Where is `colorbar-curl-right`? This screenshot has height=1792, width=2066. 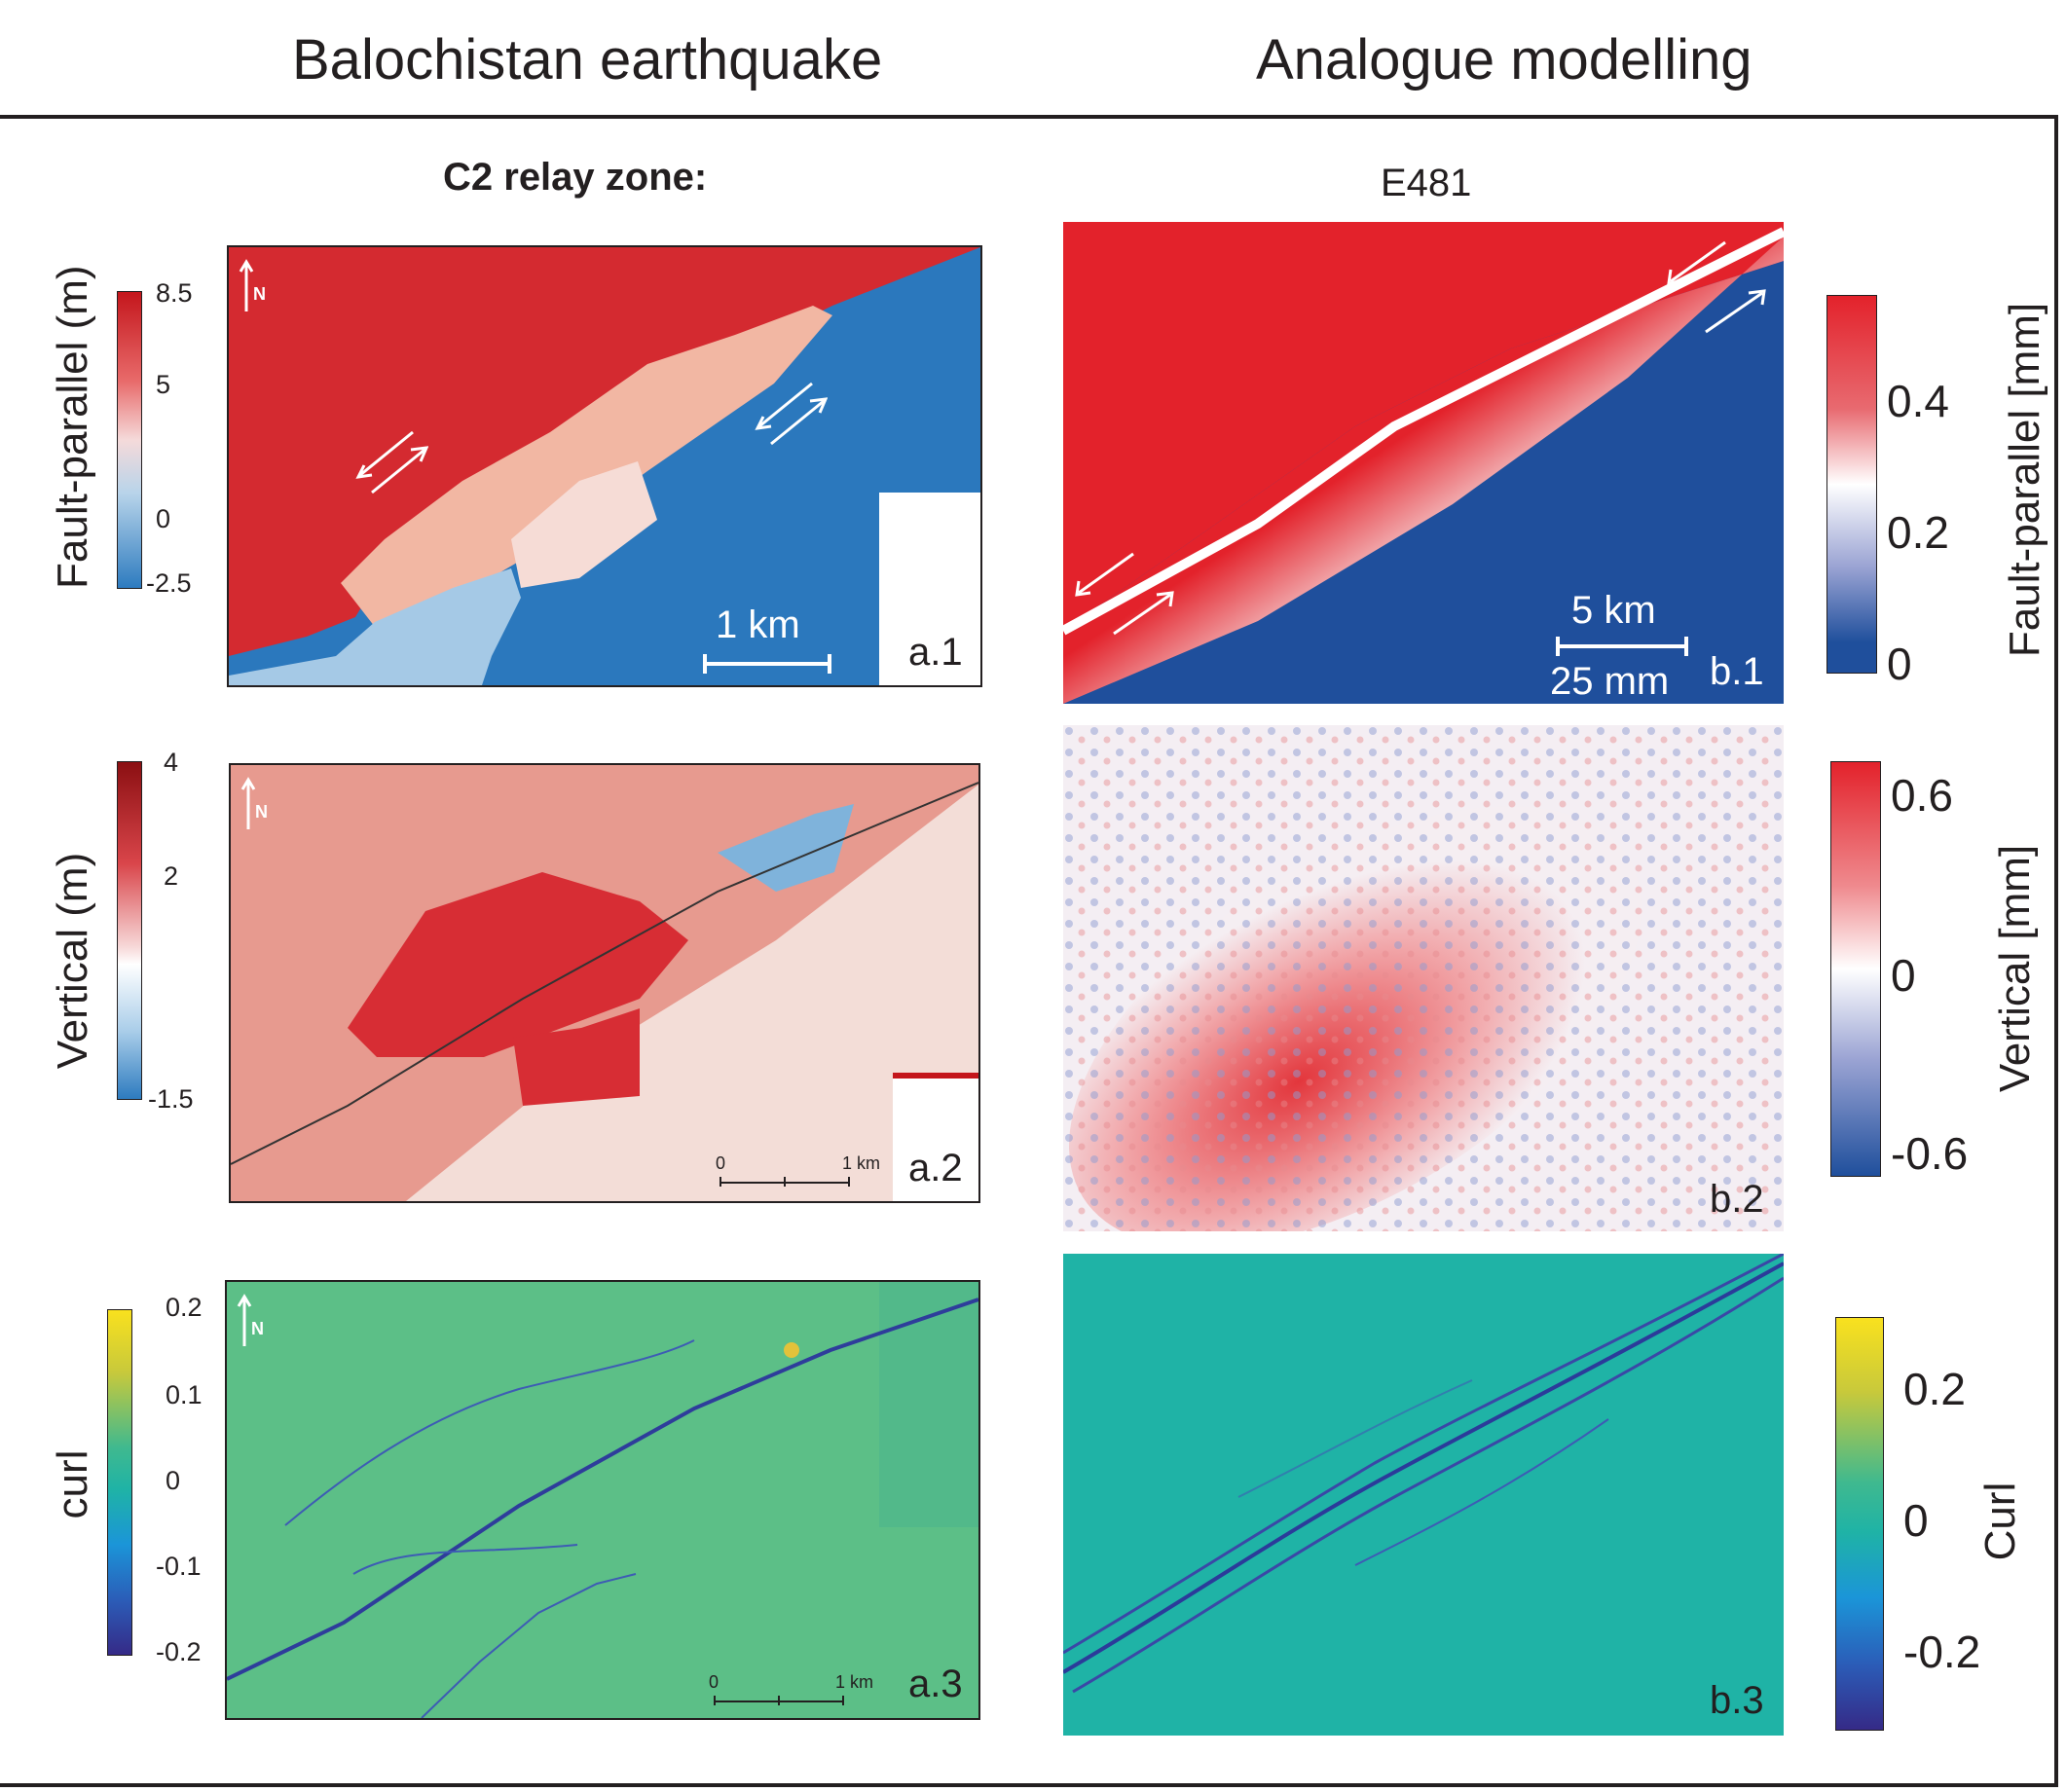
colorbar-curl-right is located at coordinates (1859, 1524).